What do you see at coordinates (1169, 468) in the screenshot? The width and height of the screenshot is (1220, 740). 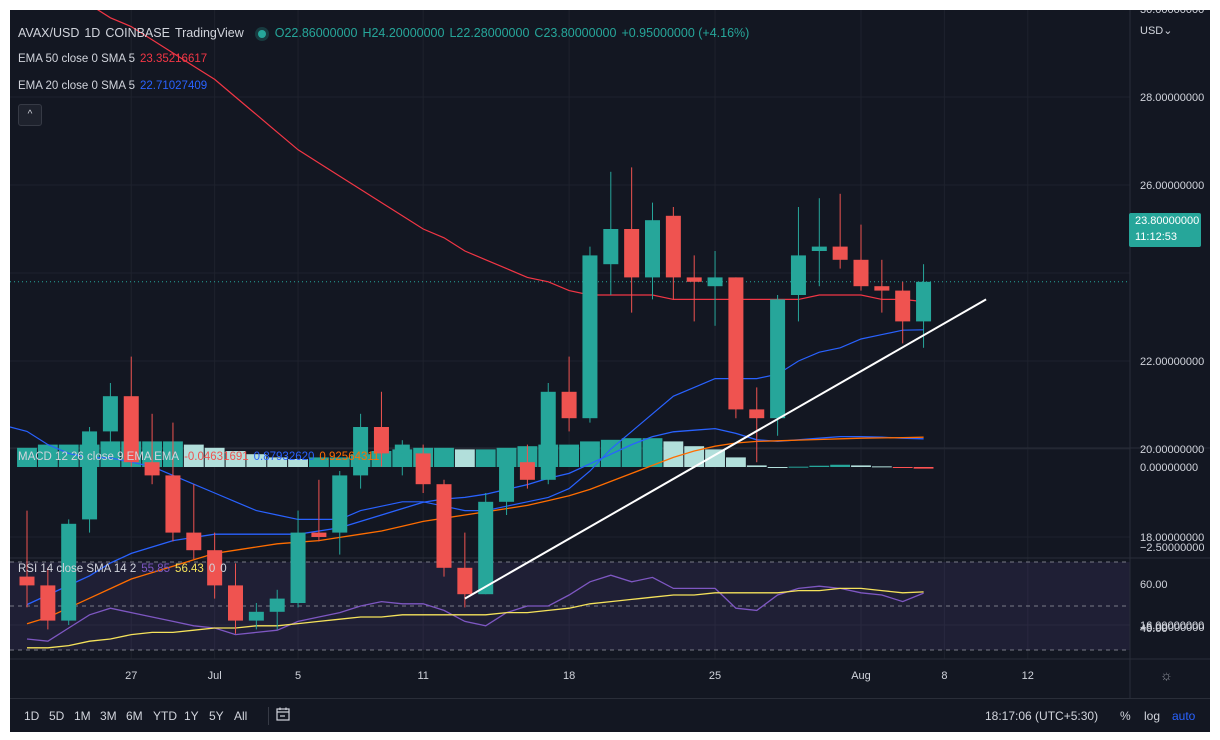 I see `macd-label-0: 0.00000000` at bounding box center [1169, 468].